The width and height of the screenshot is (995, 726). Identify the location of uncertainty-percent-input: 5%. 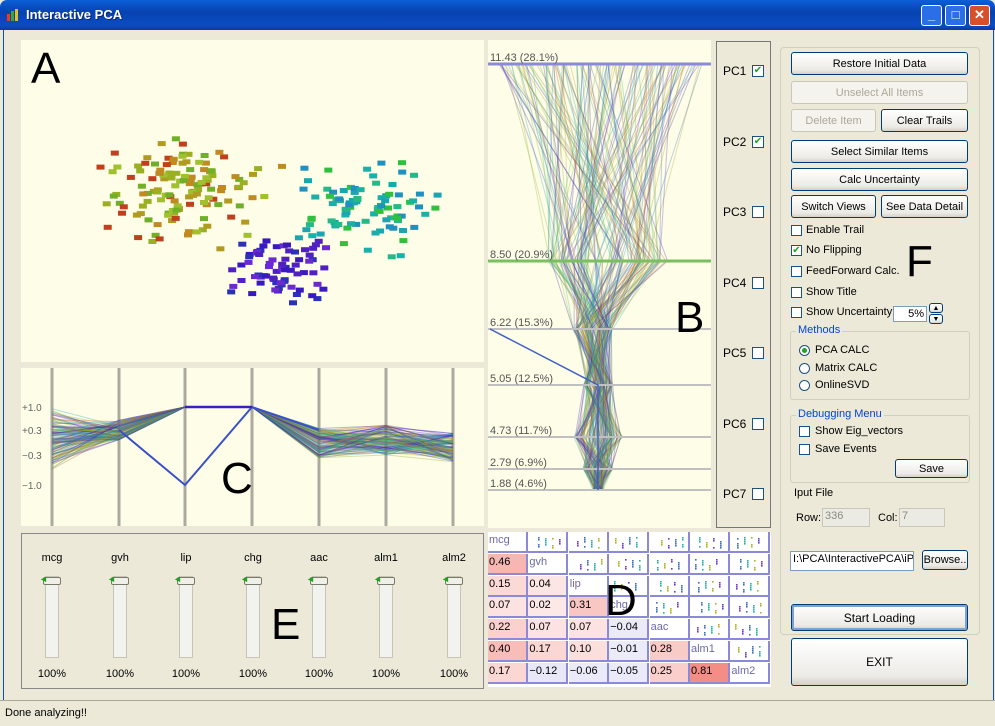
(910, 314).